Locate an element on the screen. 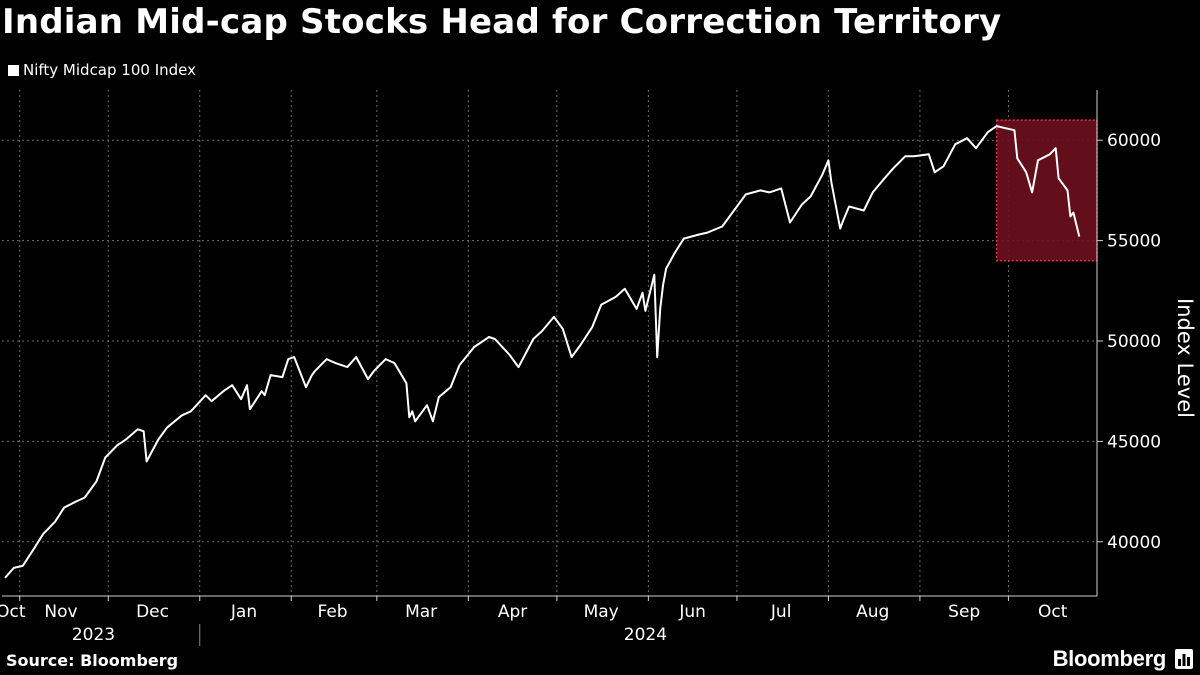 The image size is (1200, 675). x-tick-label: Feb is located at coordinates (333, 612).